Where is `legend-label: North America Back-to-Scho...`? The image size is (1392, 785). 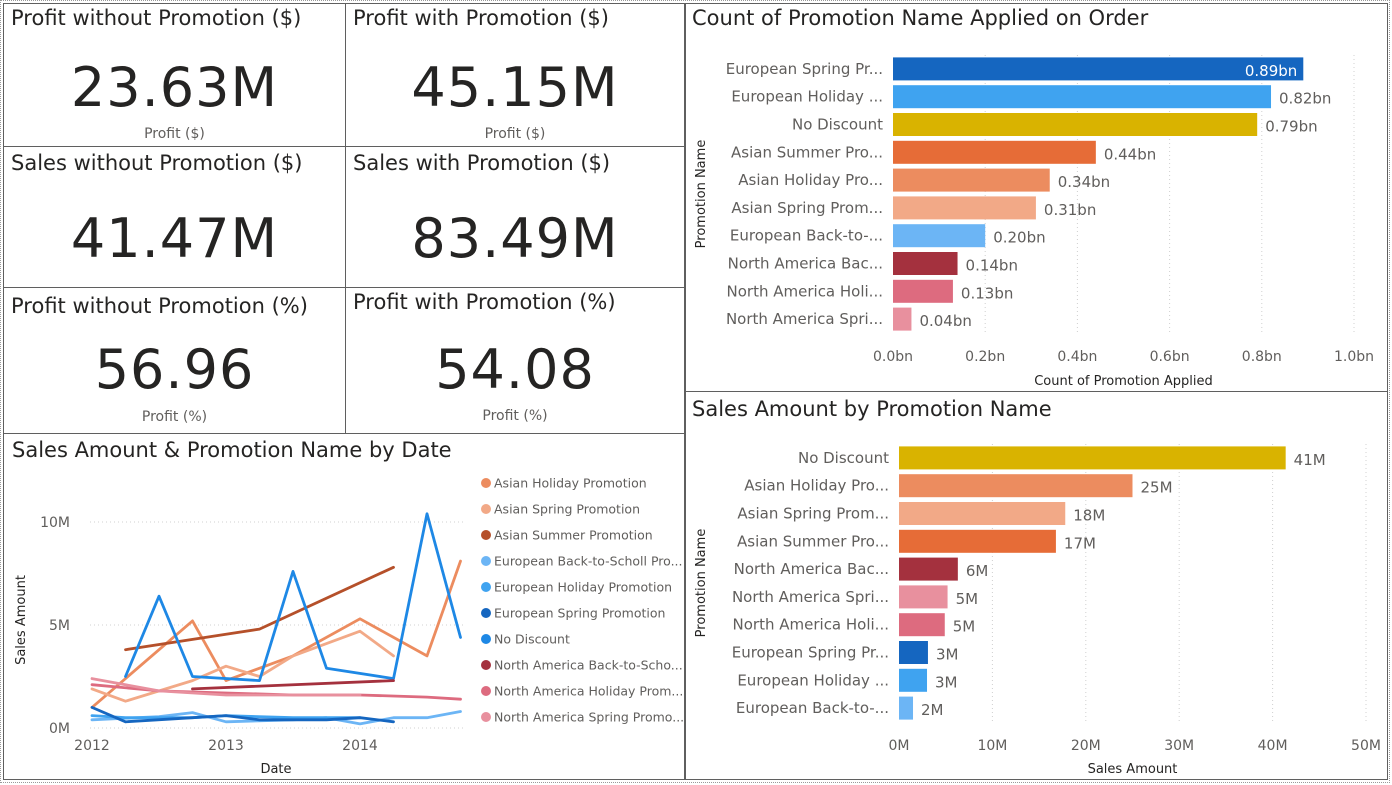
legend-label: North America Back-to-Scho... is located at coordinates (588, 665).